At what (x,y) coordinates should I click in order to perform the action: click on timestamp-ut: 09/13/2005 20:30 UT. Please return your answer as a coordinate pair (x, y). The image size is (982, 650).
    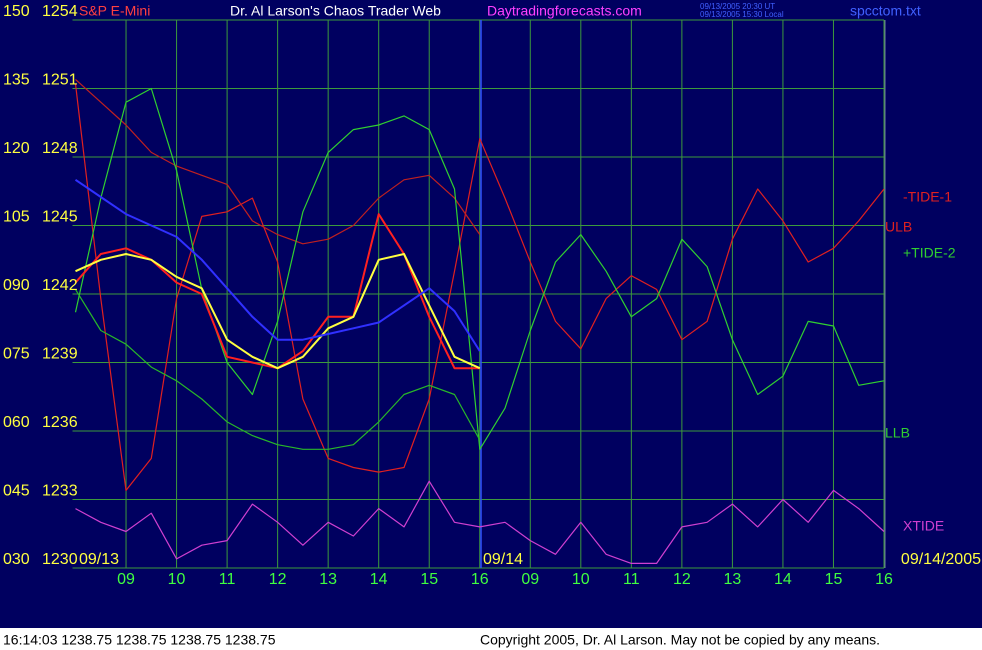
    Looking at the image, I should click on (737, 6).